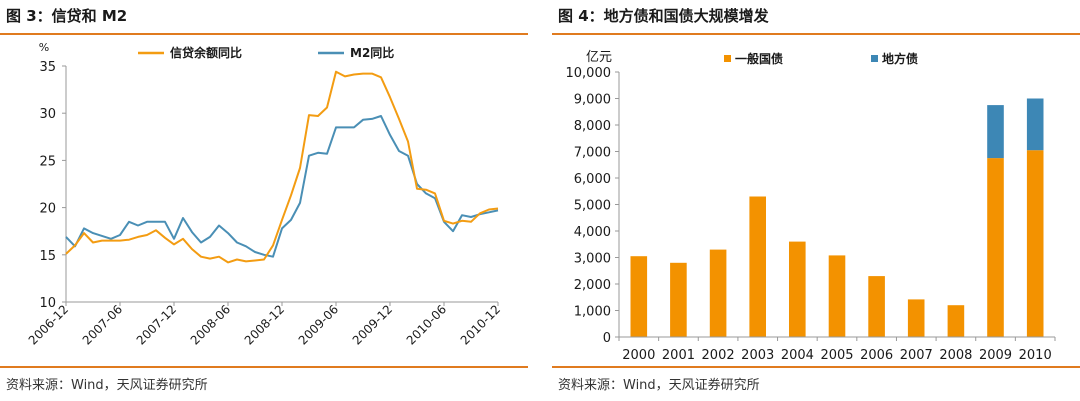  I want to click on right-x-tick-label: 2008, so click(955, 355).